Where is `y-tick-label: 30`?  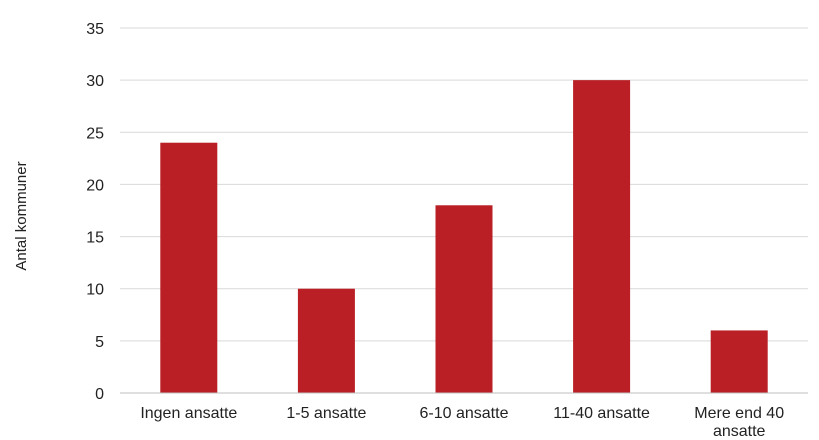
y-tick-label: 30 is located at coordinates (95, 81).